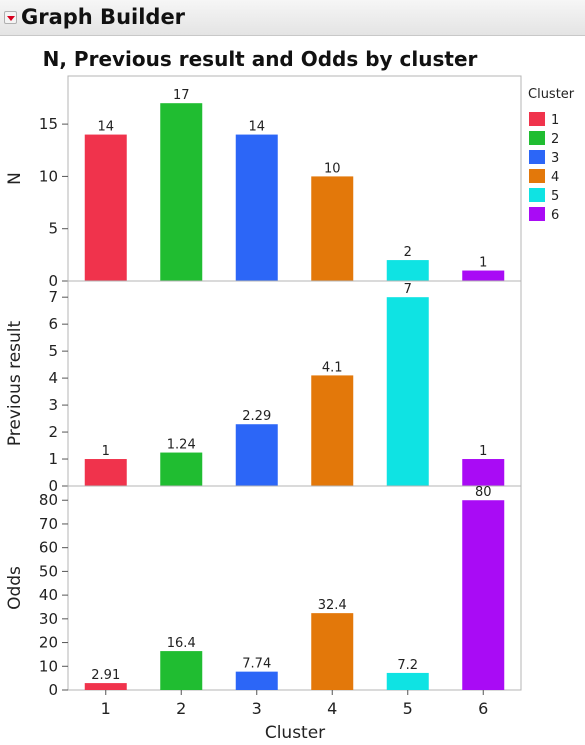 This screenshot has height=745, width=585. I want to click on x-axis-label: Cluster, so click(295, 733).